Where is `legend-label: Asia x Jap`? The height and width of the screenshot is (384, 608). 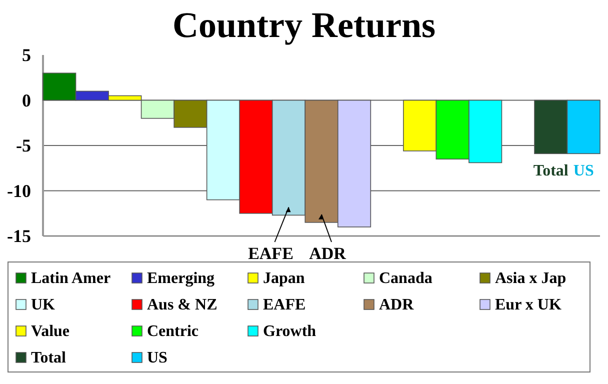 legend-label: Asia x Jap is located at coordinates (530, 278).